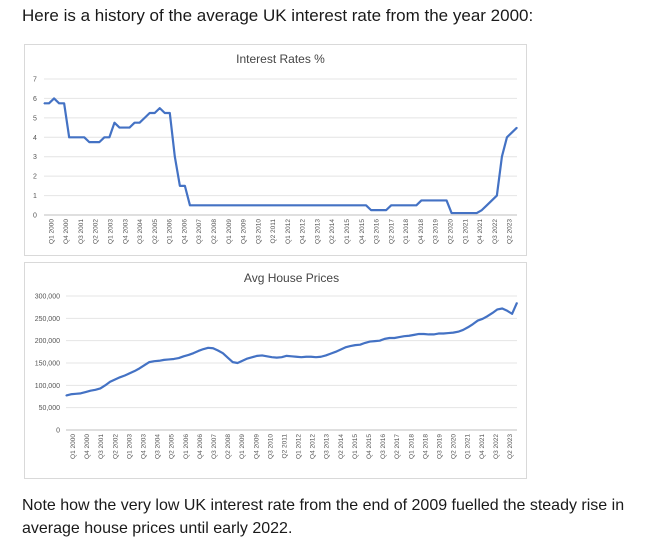 The width and height of the screenshot is (672, 549). Describe the element at coordinates (495, 231) in the screenshot. I see `rate-x-tick-label: Q3 2022` at that location.